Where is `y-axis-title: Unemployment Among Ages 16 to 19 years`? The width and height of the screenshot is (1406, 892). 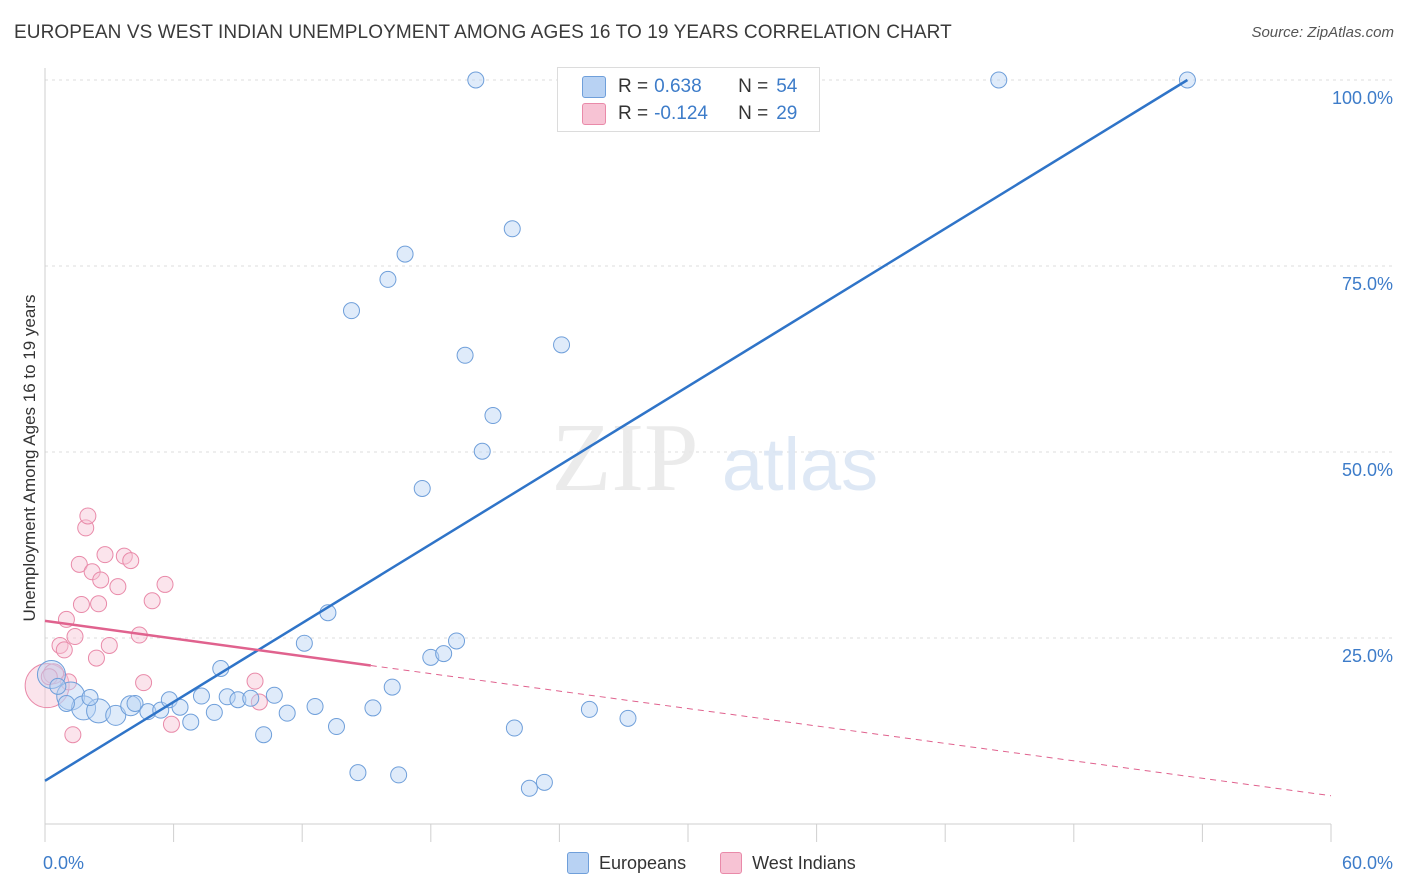
y-axis-title: Unemployment Among Ages 16 to 19 years is located at coordinates (29, 458).